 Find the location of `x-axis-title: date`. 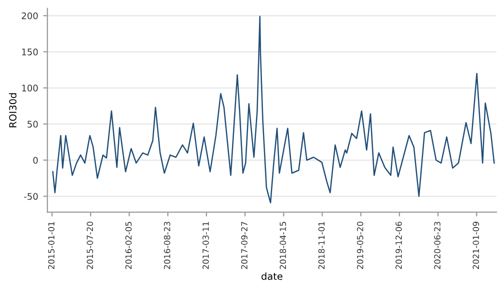

x-axis-title: date is located at coordinates (272, 276).